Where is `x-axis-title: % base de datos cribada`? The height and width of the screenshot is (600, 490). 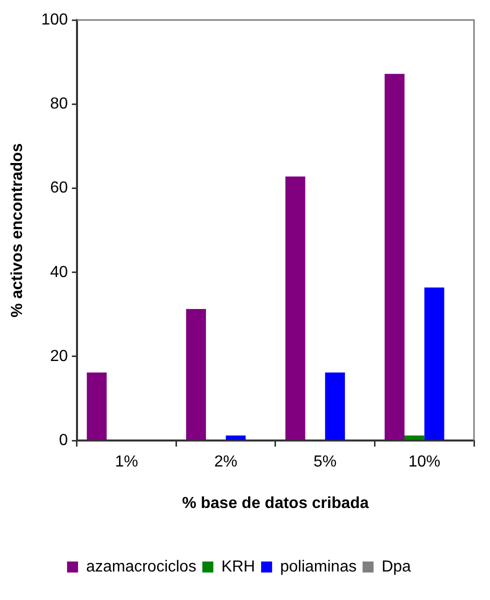 x-axis-title: % base de datos cribada is located at coordinates (275, 503).